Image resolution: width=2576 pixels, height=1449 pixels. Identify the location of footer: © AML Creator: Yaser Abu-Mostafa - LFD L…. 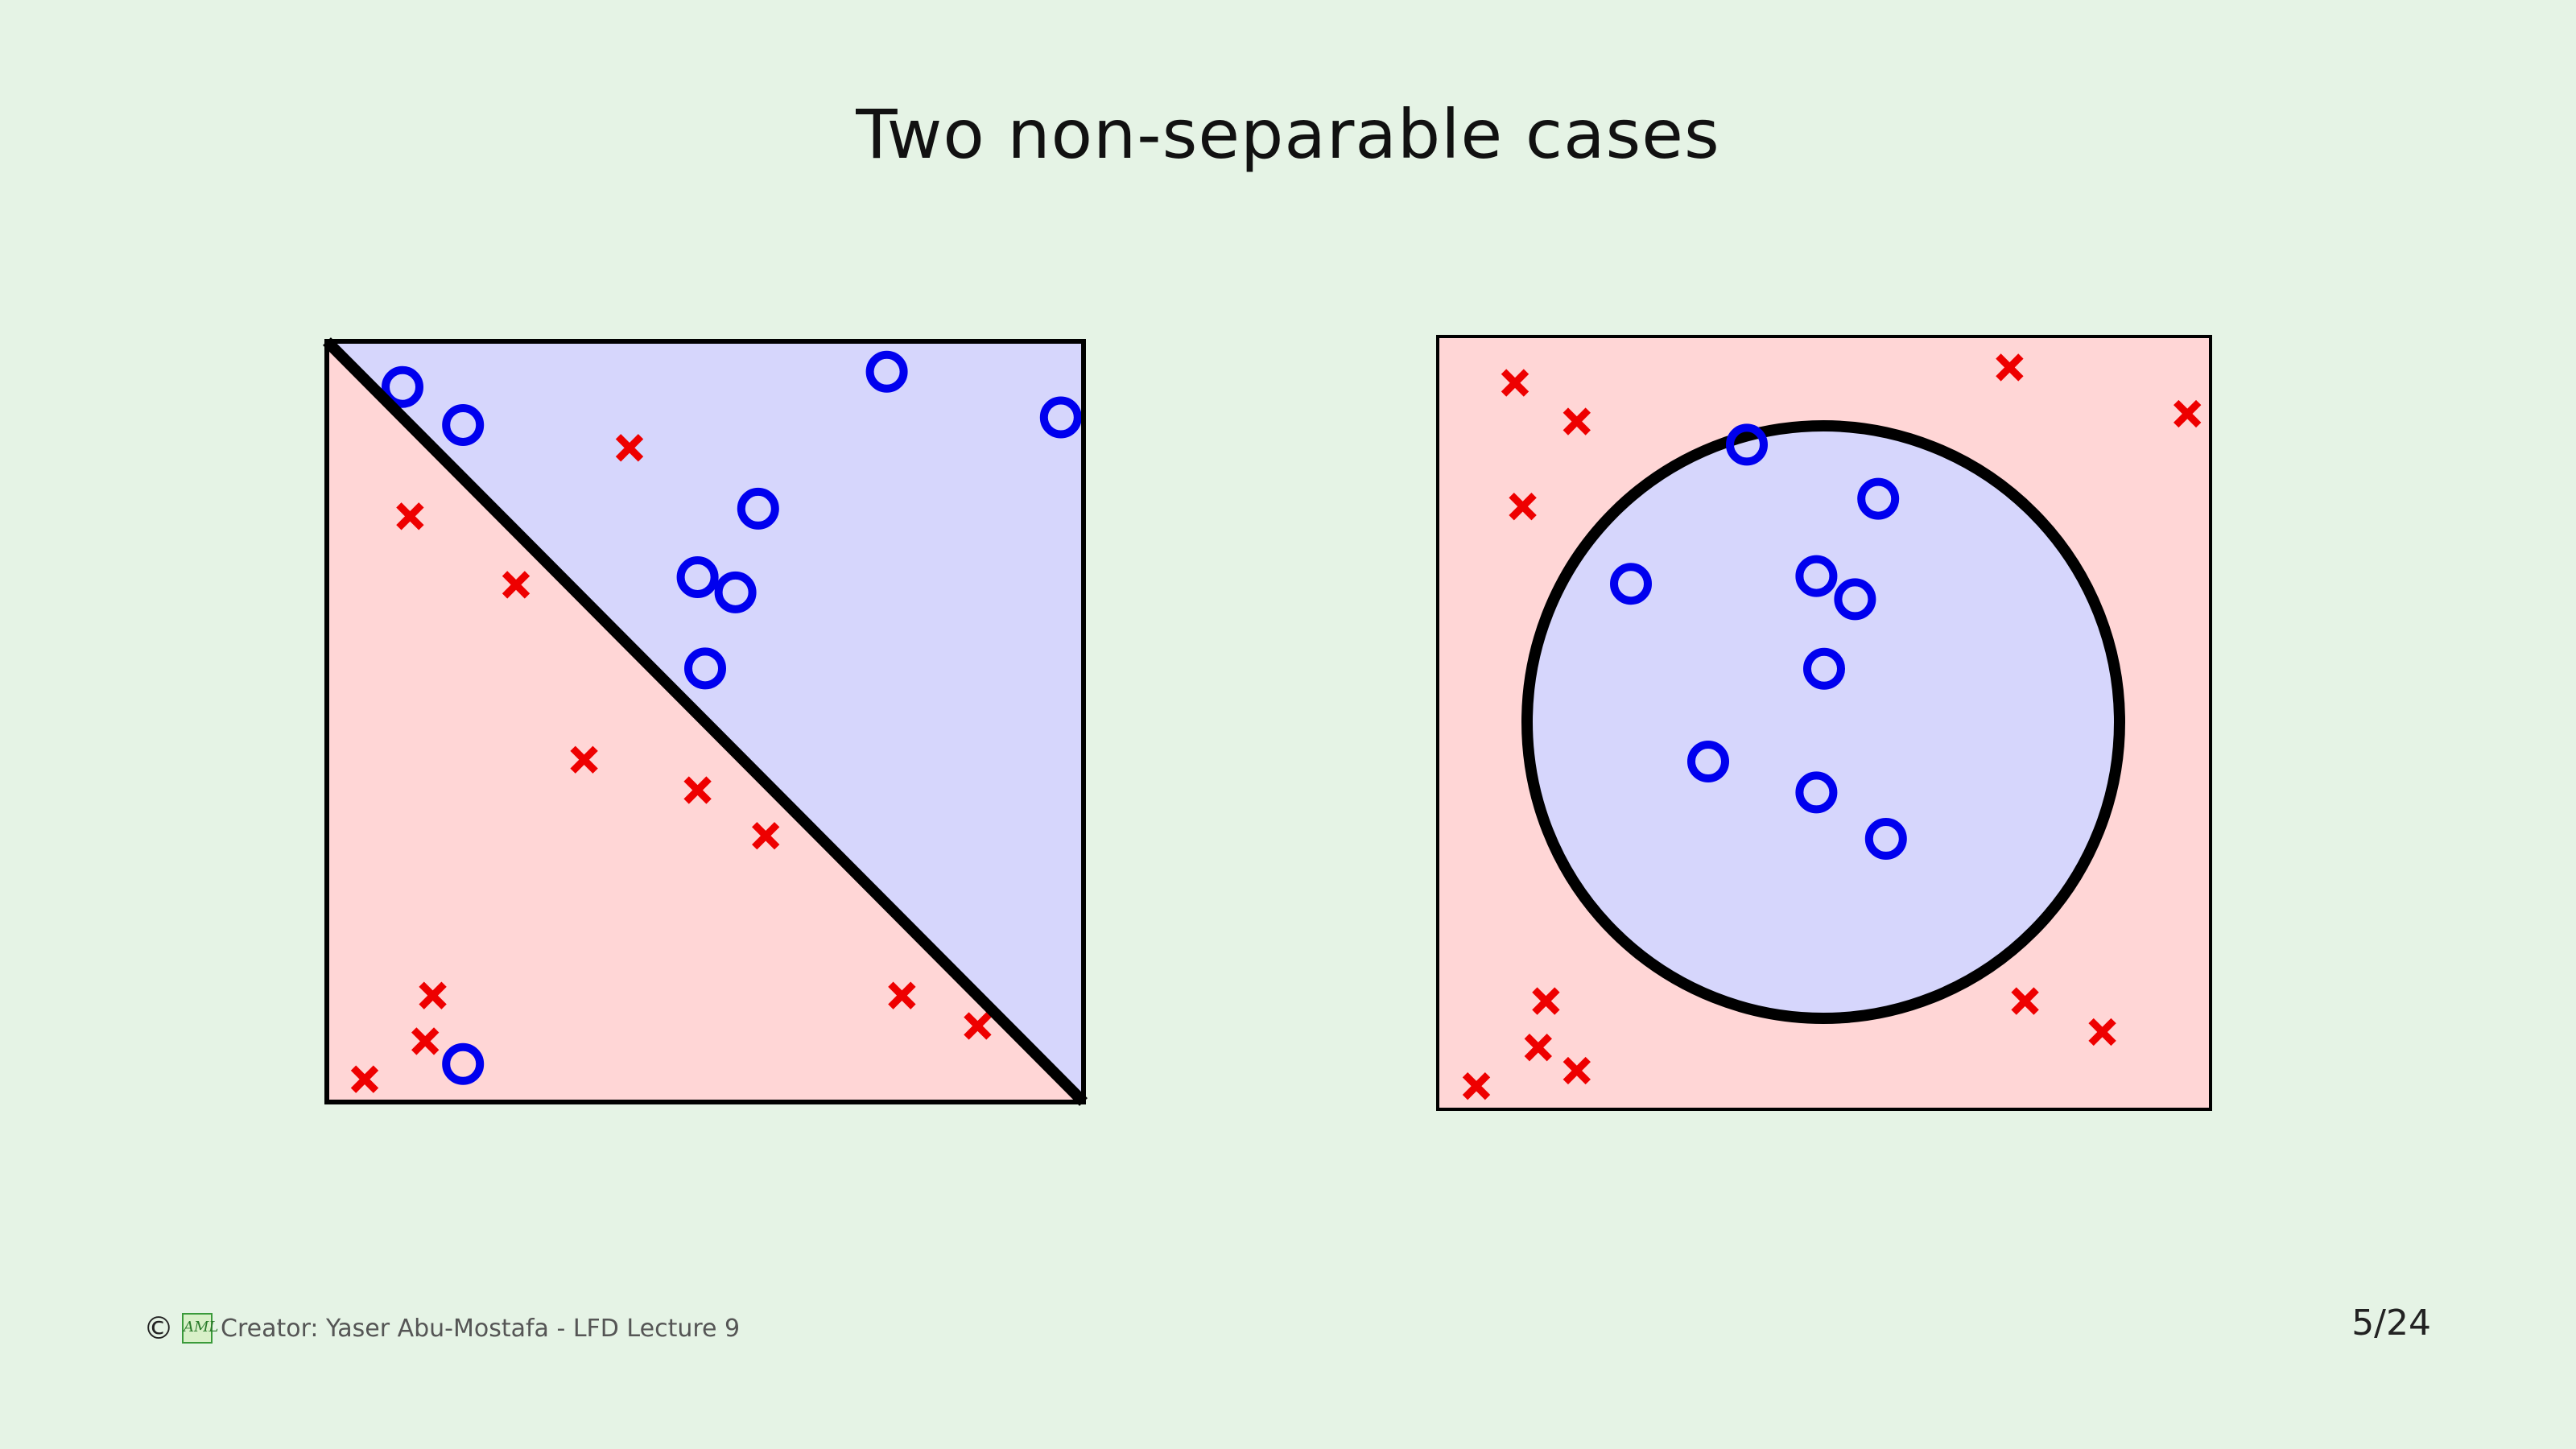
(442, 1328).